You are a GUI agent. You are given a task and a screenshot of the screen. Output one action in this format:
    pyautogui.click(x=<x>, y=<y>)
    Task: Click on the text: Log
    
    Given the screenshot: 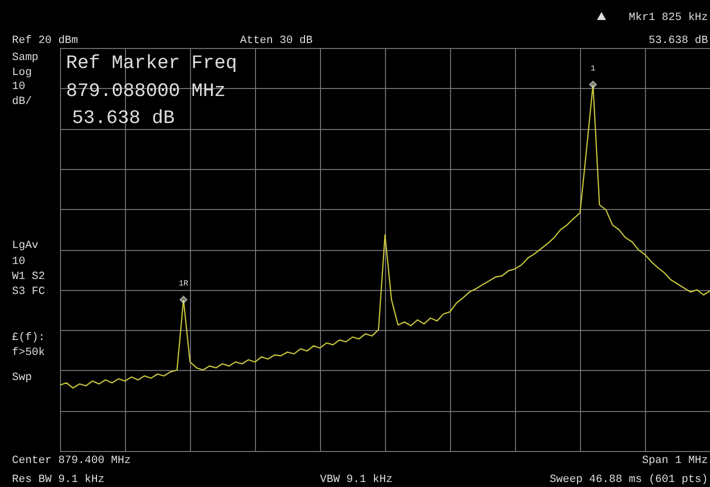 What is the action you would take?
    pyautogui.click(x=22, y=73)
    